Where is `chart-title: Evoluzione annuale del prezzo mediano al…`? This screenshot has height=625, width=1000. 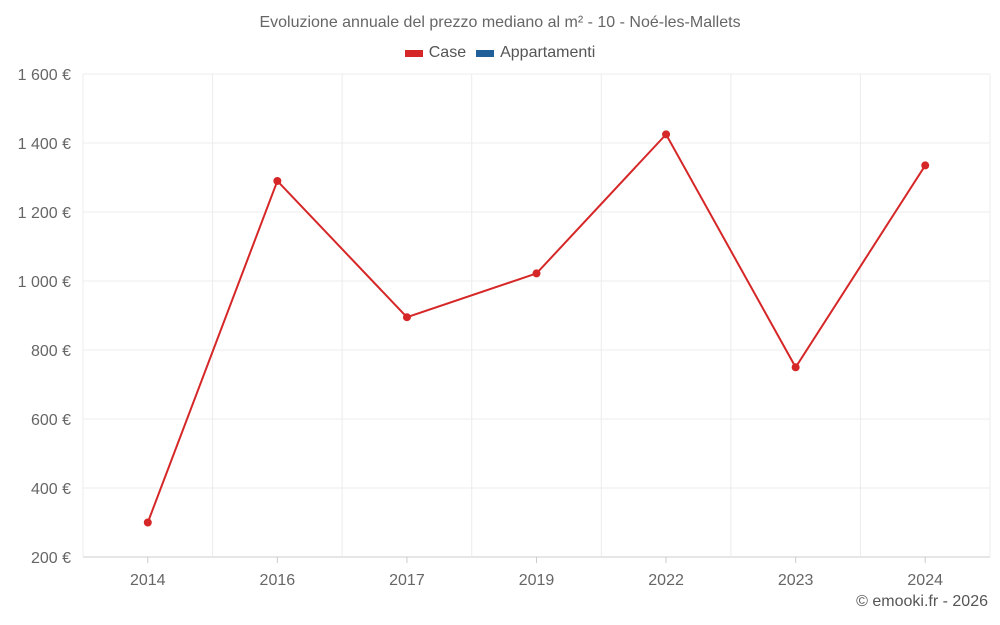
chart-title: Evoluzione annuale del prezzo mediano al… is located at coordinates (500, 22).